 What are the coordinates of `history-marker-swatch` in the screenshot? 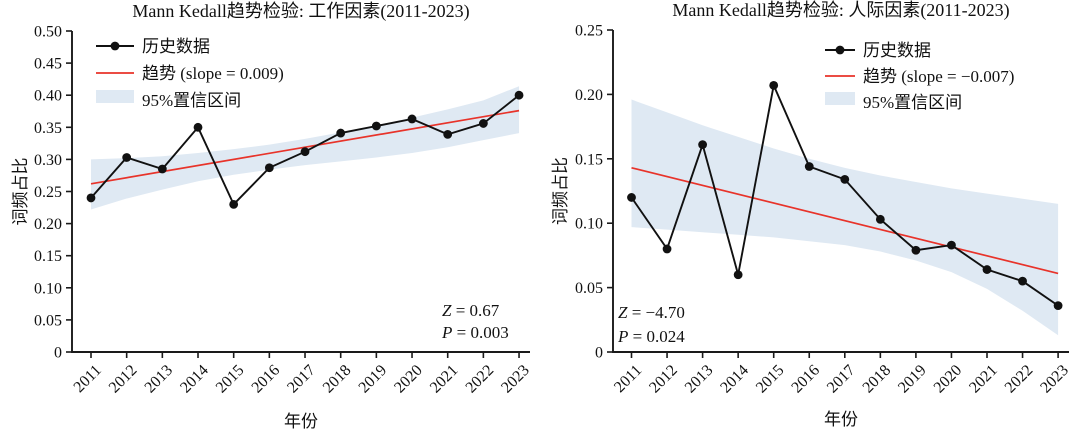 It's located at (840, 50).